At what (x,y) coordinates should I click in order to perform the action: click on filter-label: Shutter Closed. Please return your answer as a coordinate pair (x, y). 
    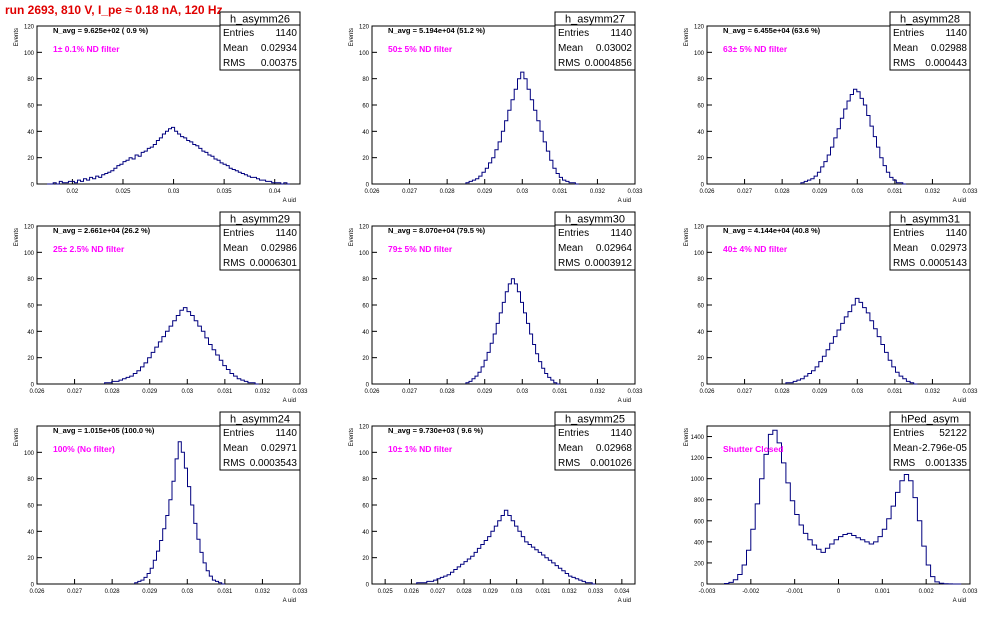
    Looking at the image, I should click on (753, 449).